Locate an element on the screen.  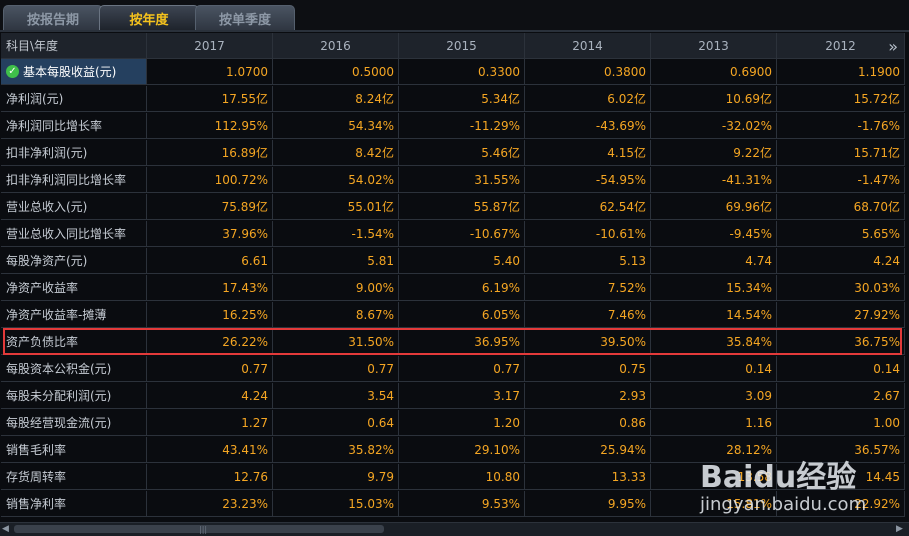
scroll-left-arrow-icon: ◀ is located at coordinates (5, 529).